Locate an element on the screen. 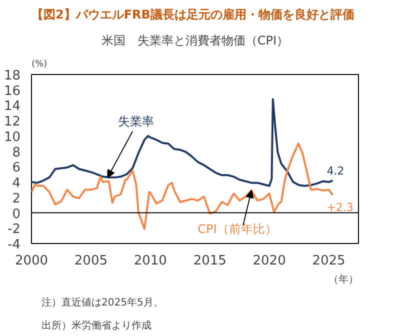  annotation: 4.2 is located at coordinates (335, 171).